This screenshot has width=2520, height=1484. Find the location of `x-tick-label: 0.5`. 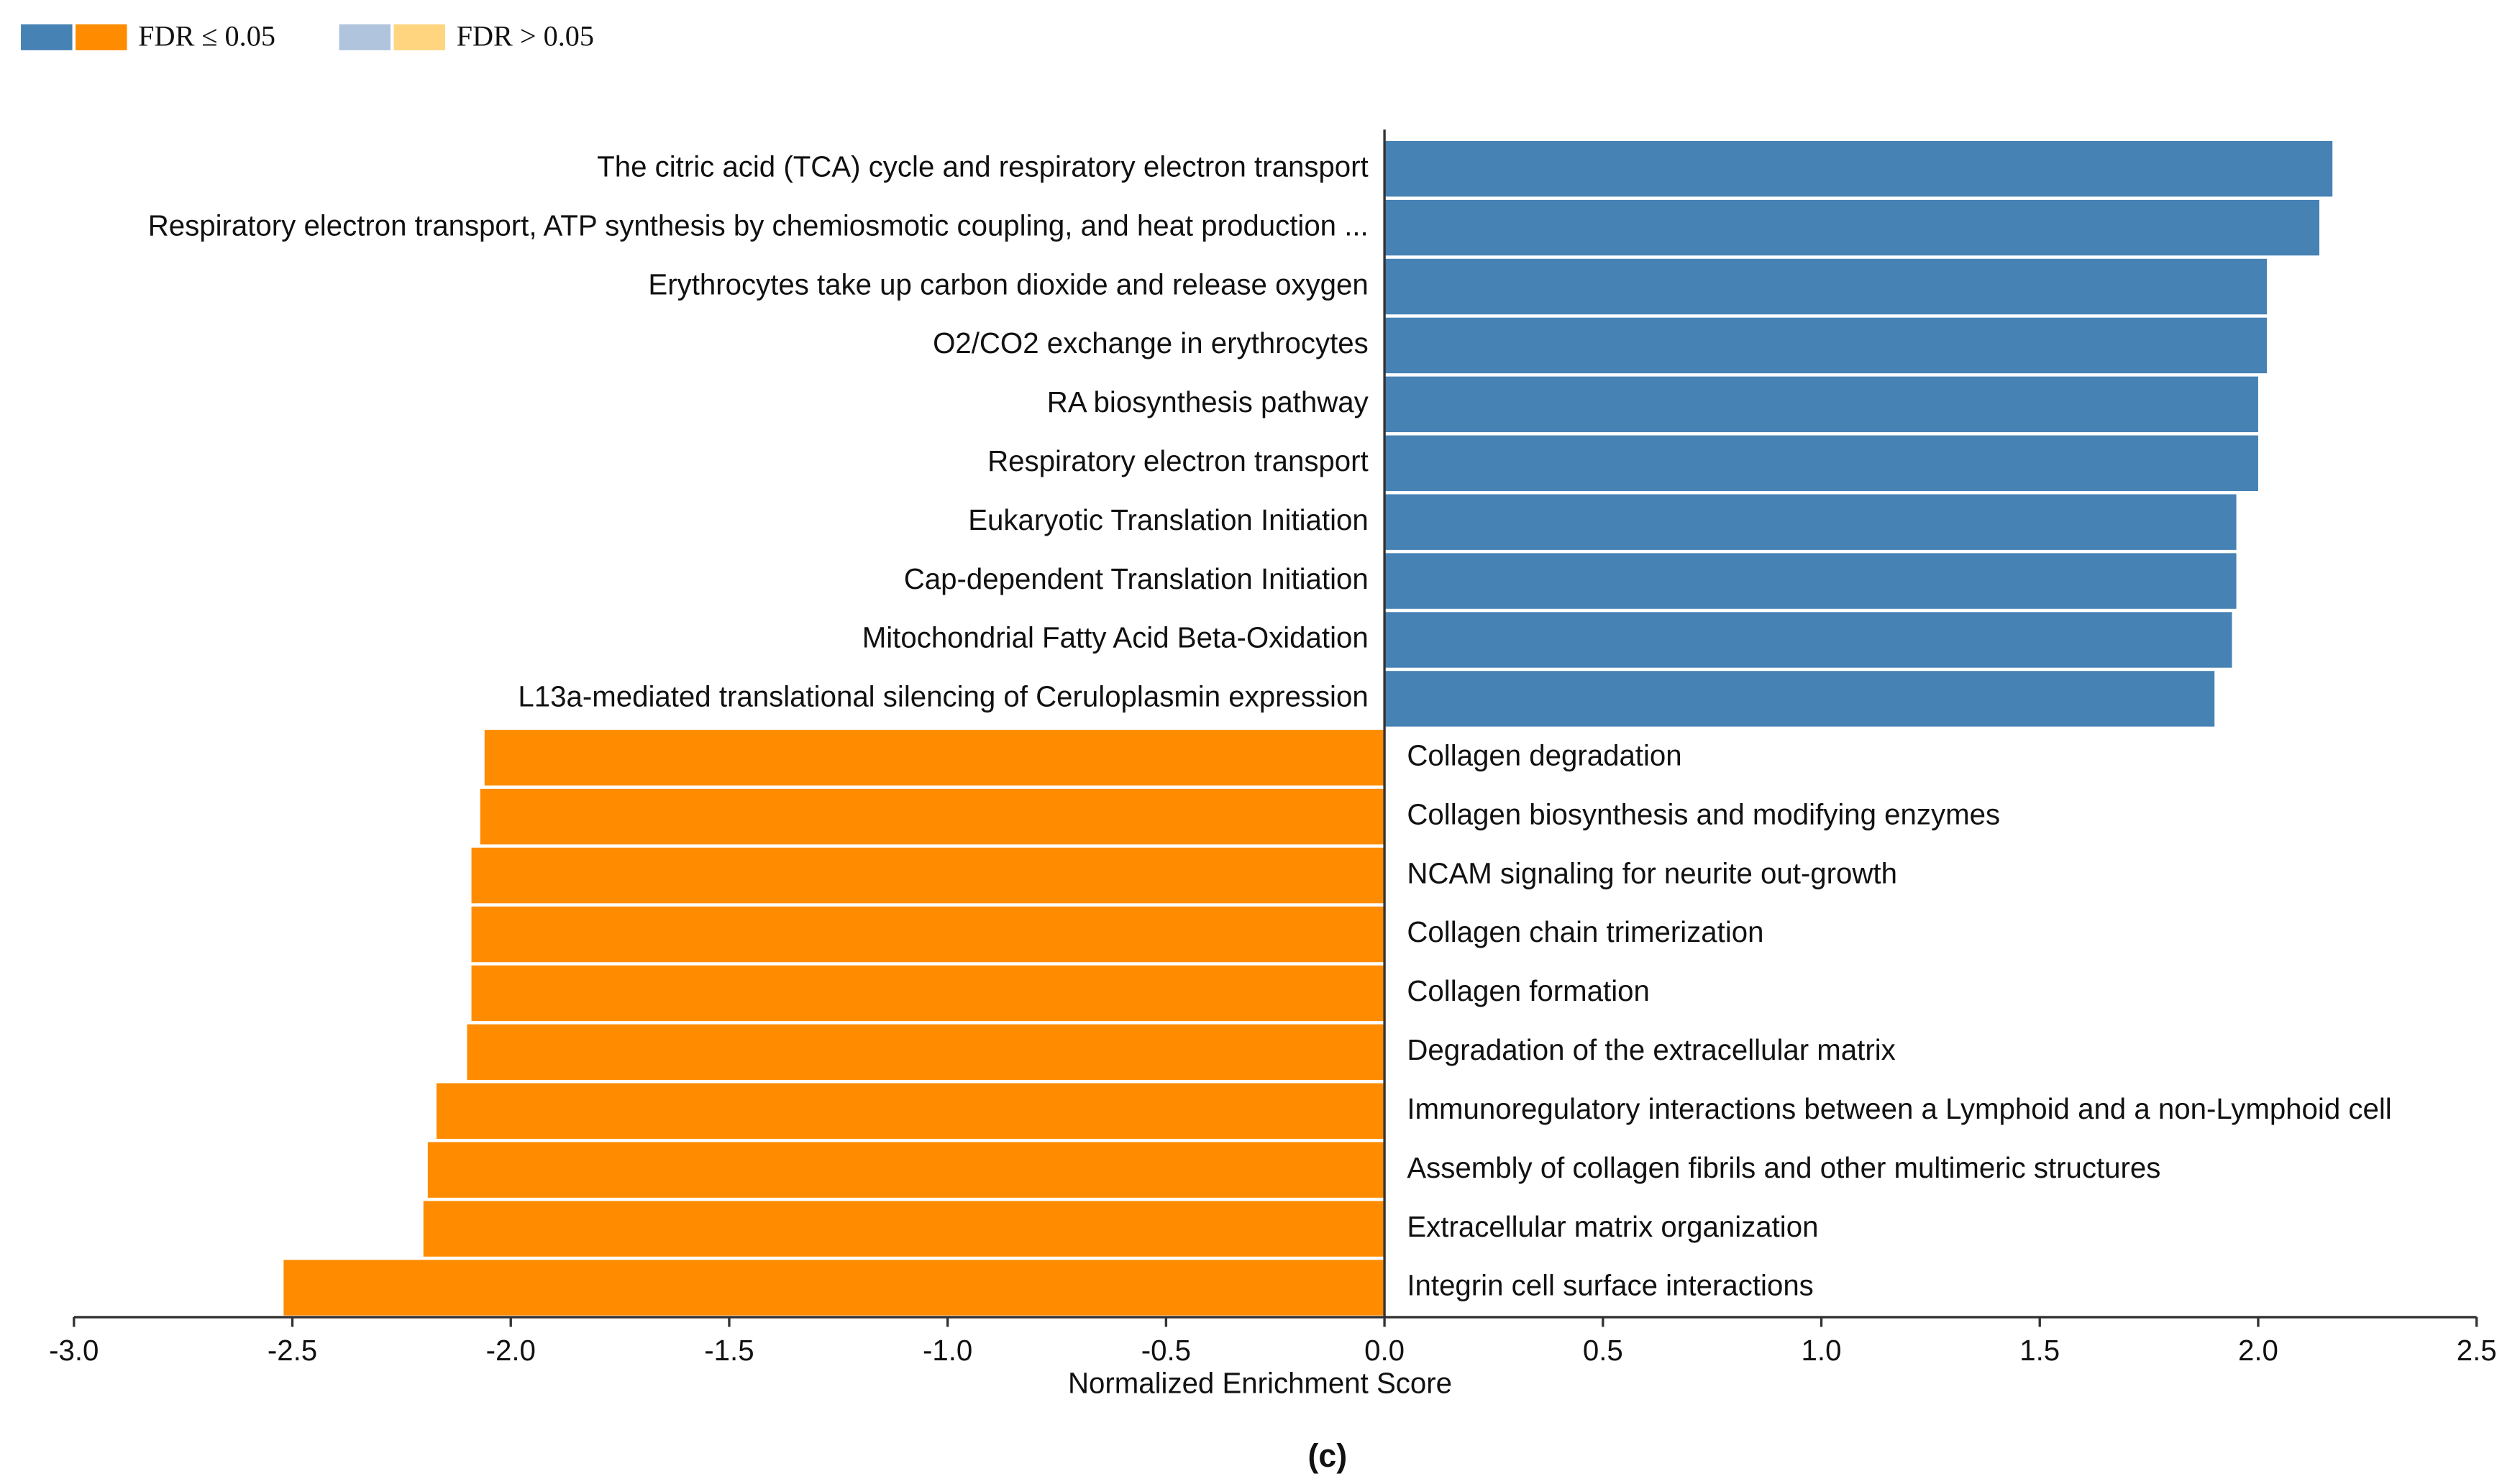

x-tick-label: 0.5 is located at coordinates (1603, 1350).